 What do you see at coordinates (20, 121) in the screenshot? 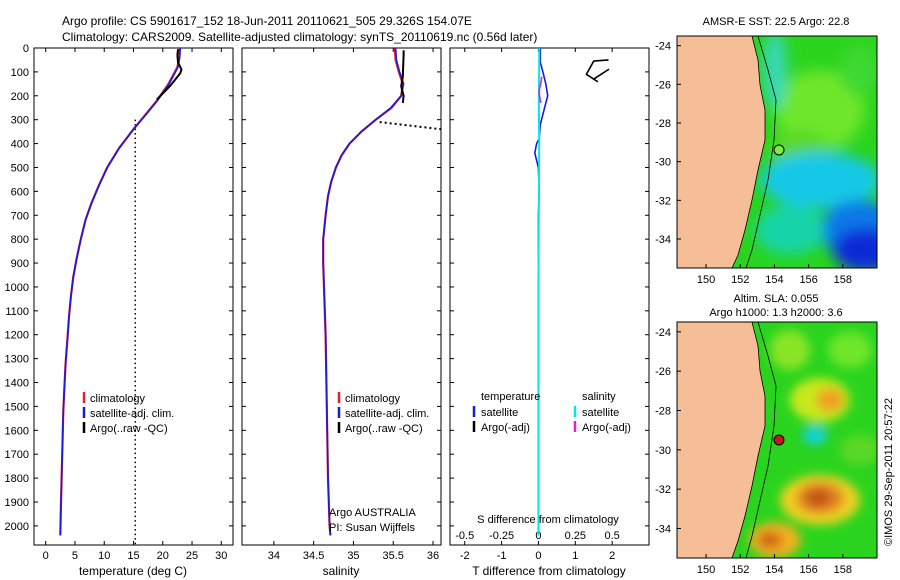
I see `y-tick-label: 300` at bounding box center [20, 121].